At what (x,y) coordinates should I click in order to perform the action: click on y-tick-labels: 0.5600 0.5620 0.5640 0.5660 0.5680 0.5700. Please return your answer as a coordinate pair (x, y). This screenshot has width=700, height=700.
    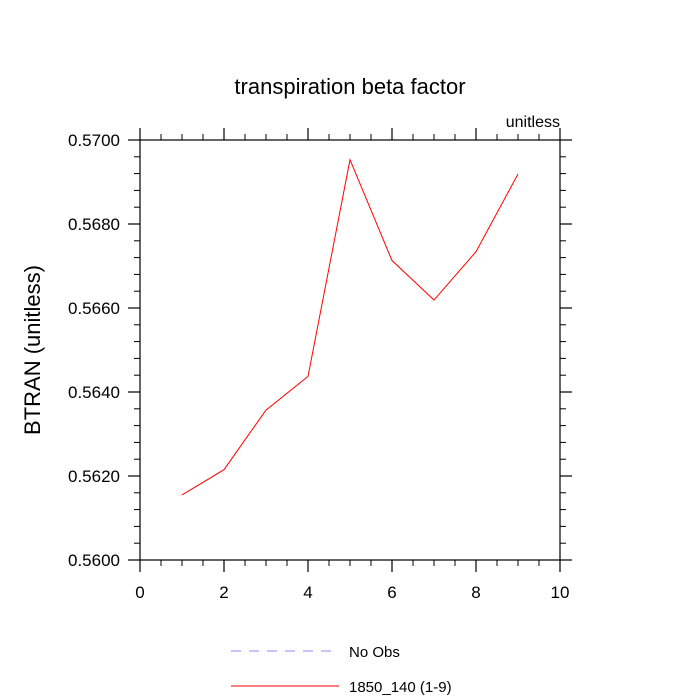
    Looking at the image, I should click on (94, 350).